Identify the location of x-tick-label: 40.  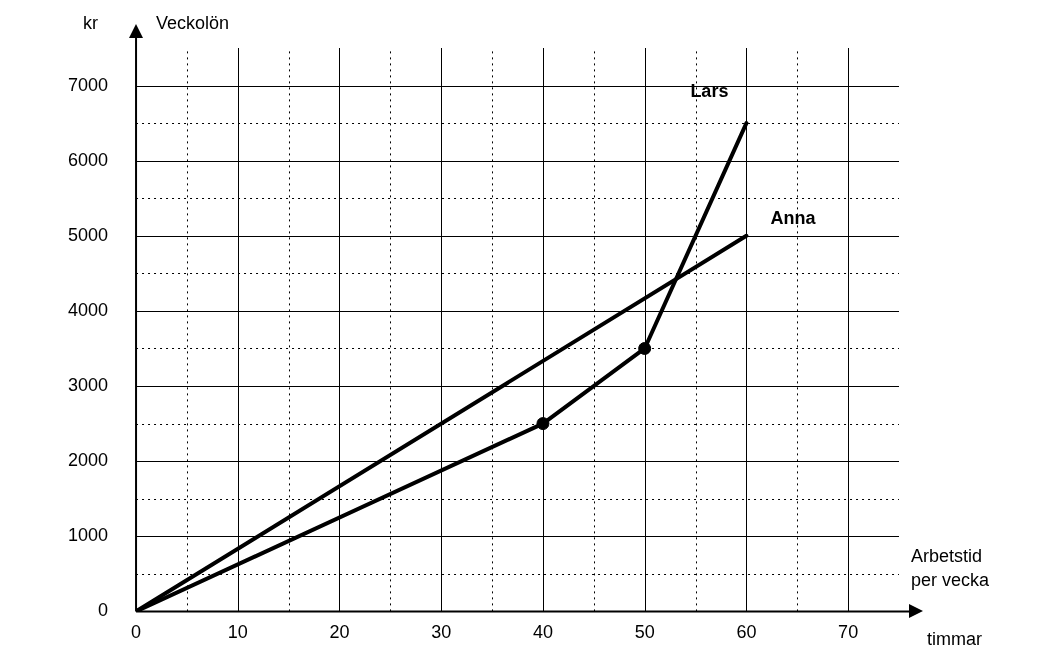
(542, 632).